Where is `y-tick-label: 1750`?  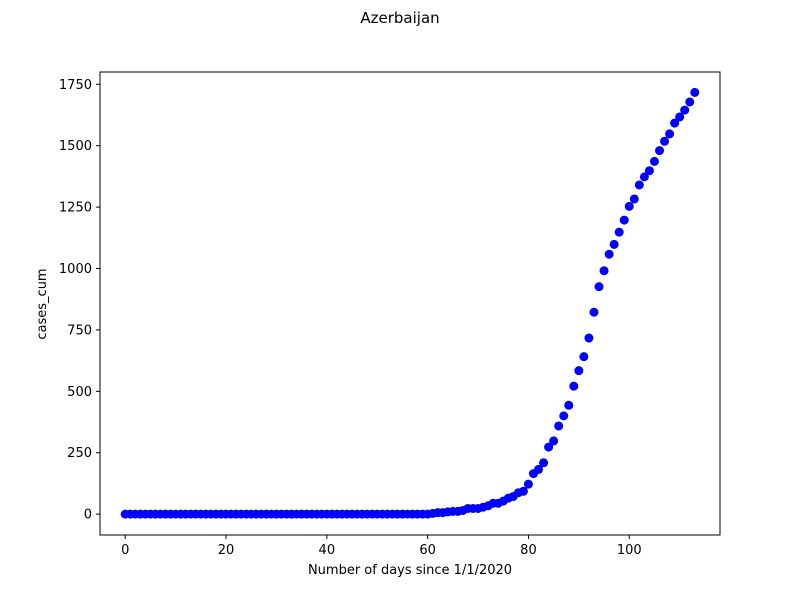
y-tick-label: 1750 is located at coordinates (75, 85).